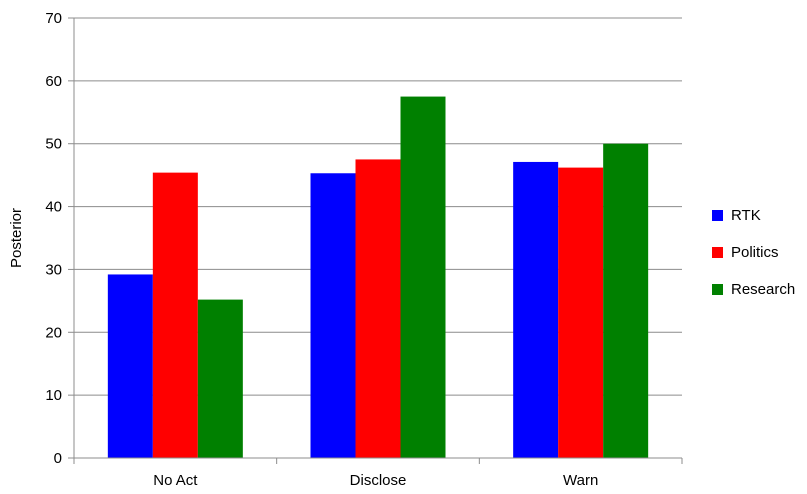 This screenshot has height=494, width=807. What do you see at coordinates (378, 308) in the screenshot?
I see `bar-politics-disclose` at bounding box center [378, 308].